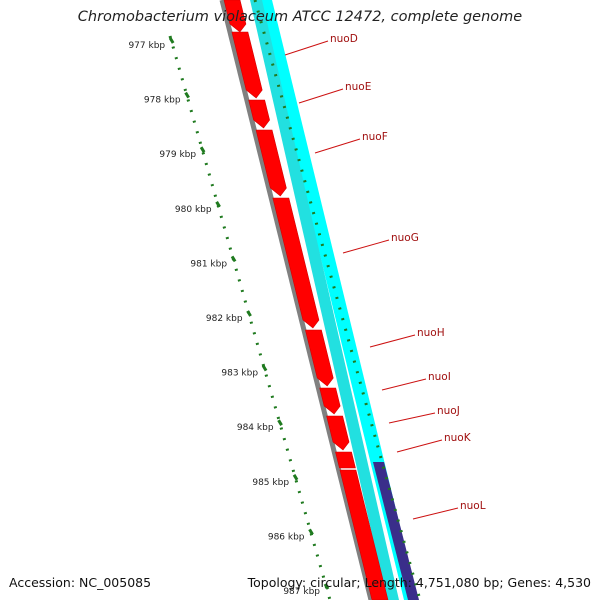 The width and height of the screenshot is (600, 604). What do you see at coordinates (358, 87) in the screenshot?
I see `gene-label: nuoE` at bounding box center [358, 87].